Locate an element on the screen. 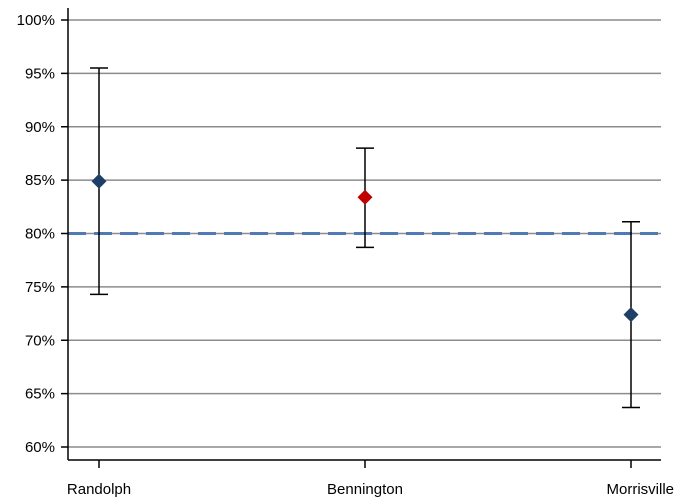  x-tick-label: Bennington is located at coordinates (365, 489).